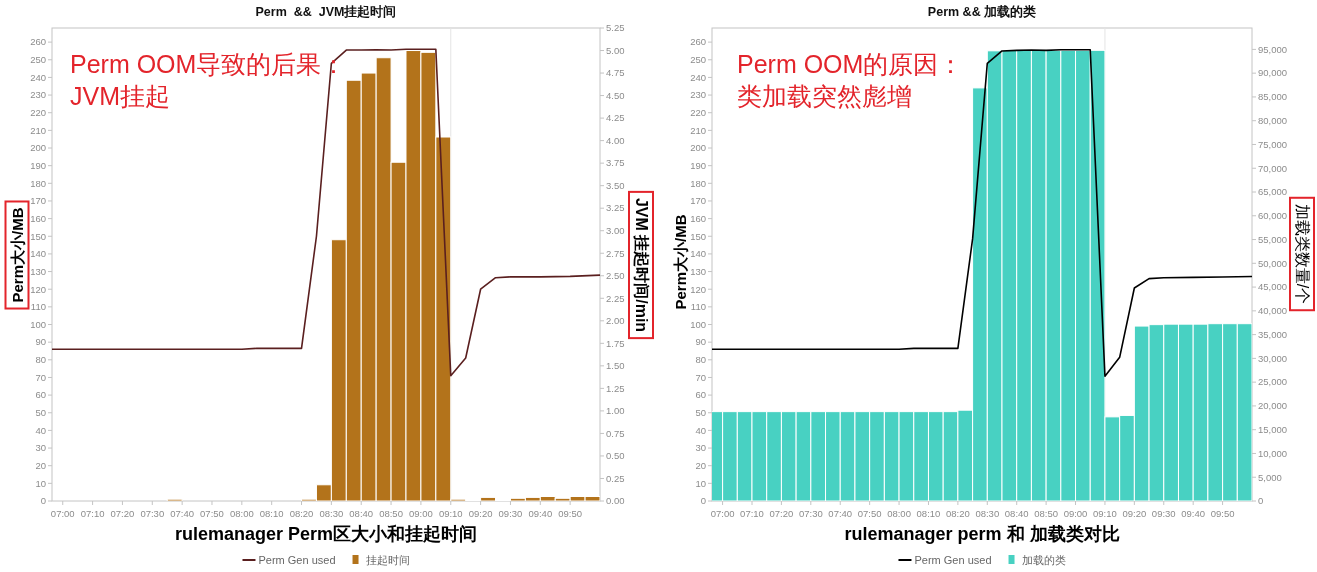 This screenshot has width=1317, height=572. What do you see at coordinates (38, 324) in the screenshot?
I see `y-tick-label: 100` at bounding box center [38, 324].